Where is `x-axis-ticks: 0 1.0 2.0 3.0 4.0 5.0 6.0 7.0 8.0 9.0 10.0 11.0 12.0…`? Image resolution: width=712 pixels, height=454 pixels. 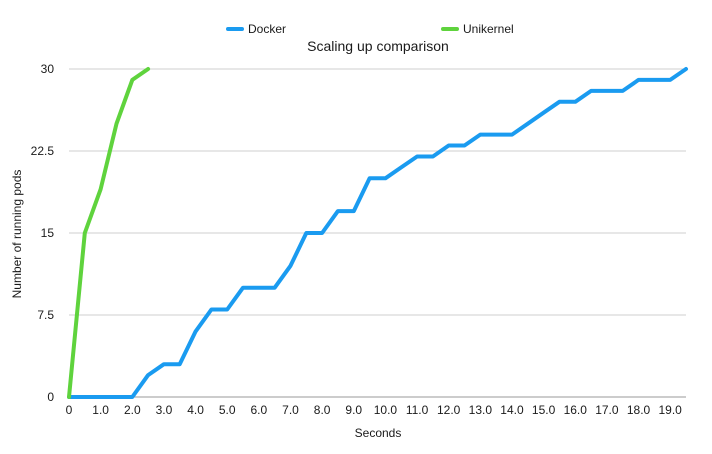 x-axis-ticks: 0 1.0 2.0 3.0 4.0 5.0 6.0 7.0 8.0 9.0 10.0 11.0 12.0… is located at coordinates (374, 410).